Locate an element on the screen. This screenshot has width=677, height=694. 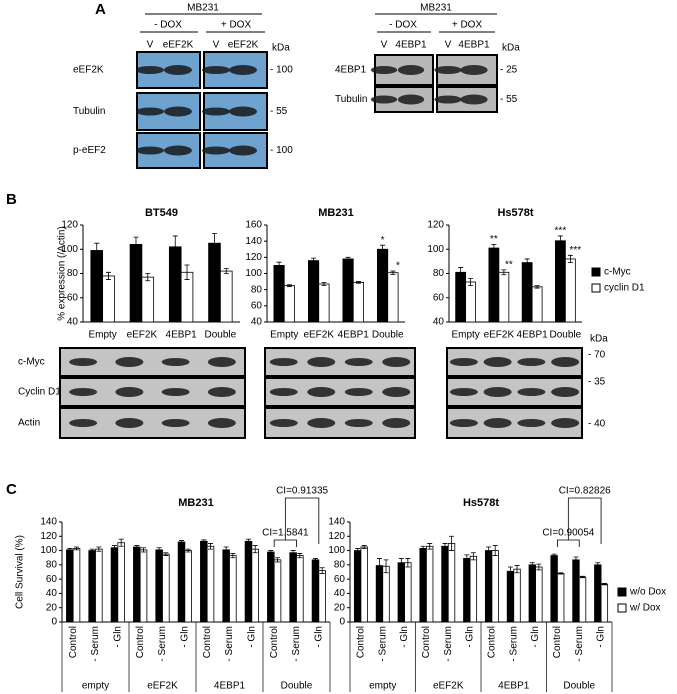
y-tick-label: 120 is located at coordinates (48, 536).